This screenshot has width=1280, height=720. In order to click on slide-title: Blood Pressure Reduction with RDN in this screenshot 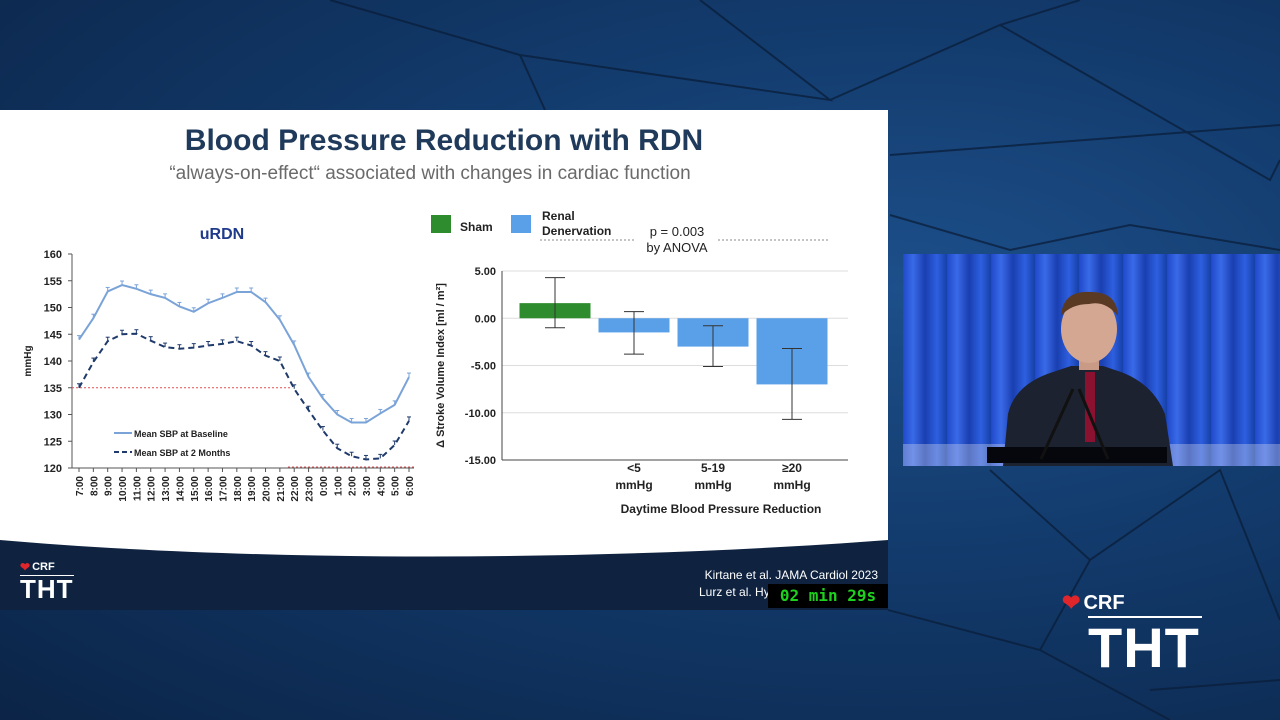, I will do `click(444, 140)`.